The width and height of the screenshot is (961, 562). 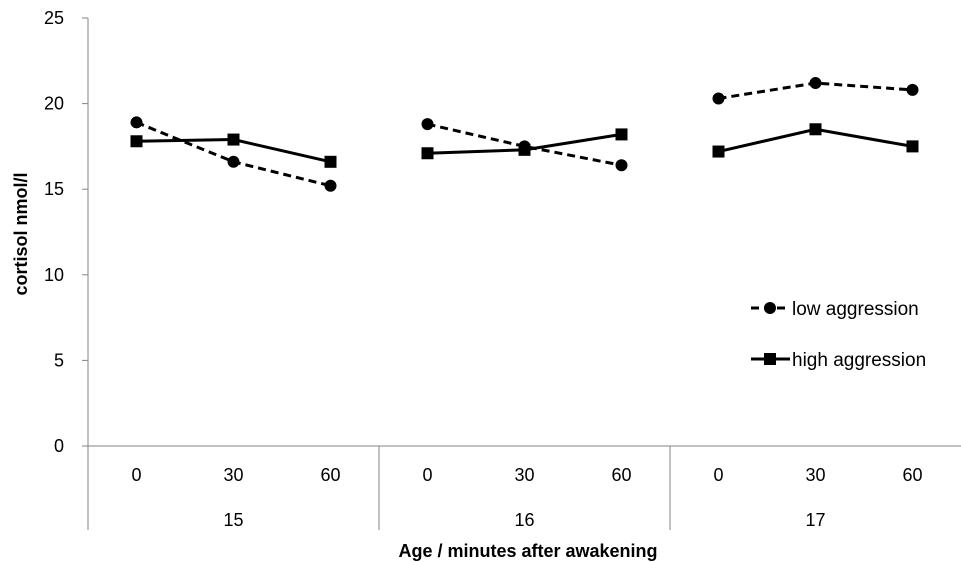 I want to click on legend-marker-square, so click(x=770, y=359).